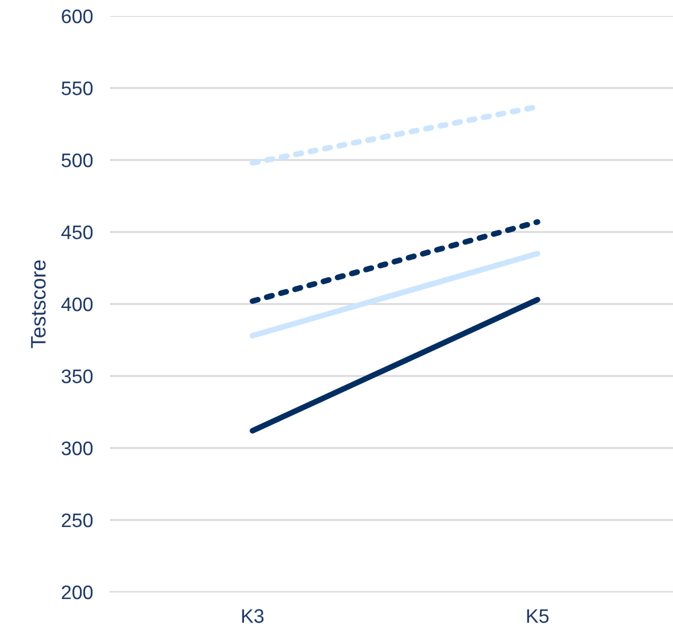  What do you see at coordinates (77, 304) in the screenshot?
I see `y-tick-label: 400` at bounding box center [77, 304].